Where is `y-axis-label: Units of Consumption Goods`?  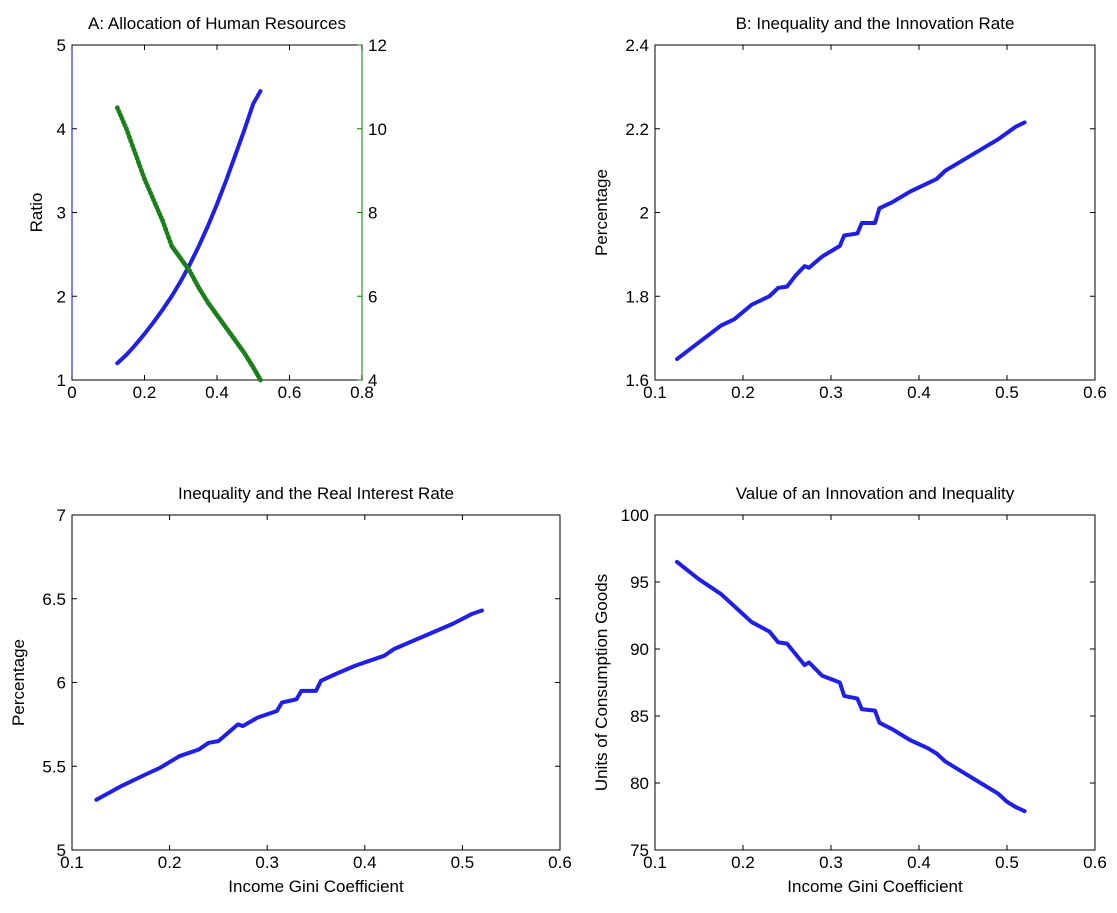
y-axis-label: Units of Consumption Goods is located at coordinates (601, 682).